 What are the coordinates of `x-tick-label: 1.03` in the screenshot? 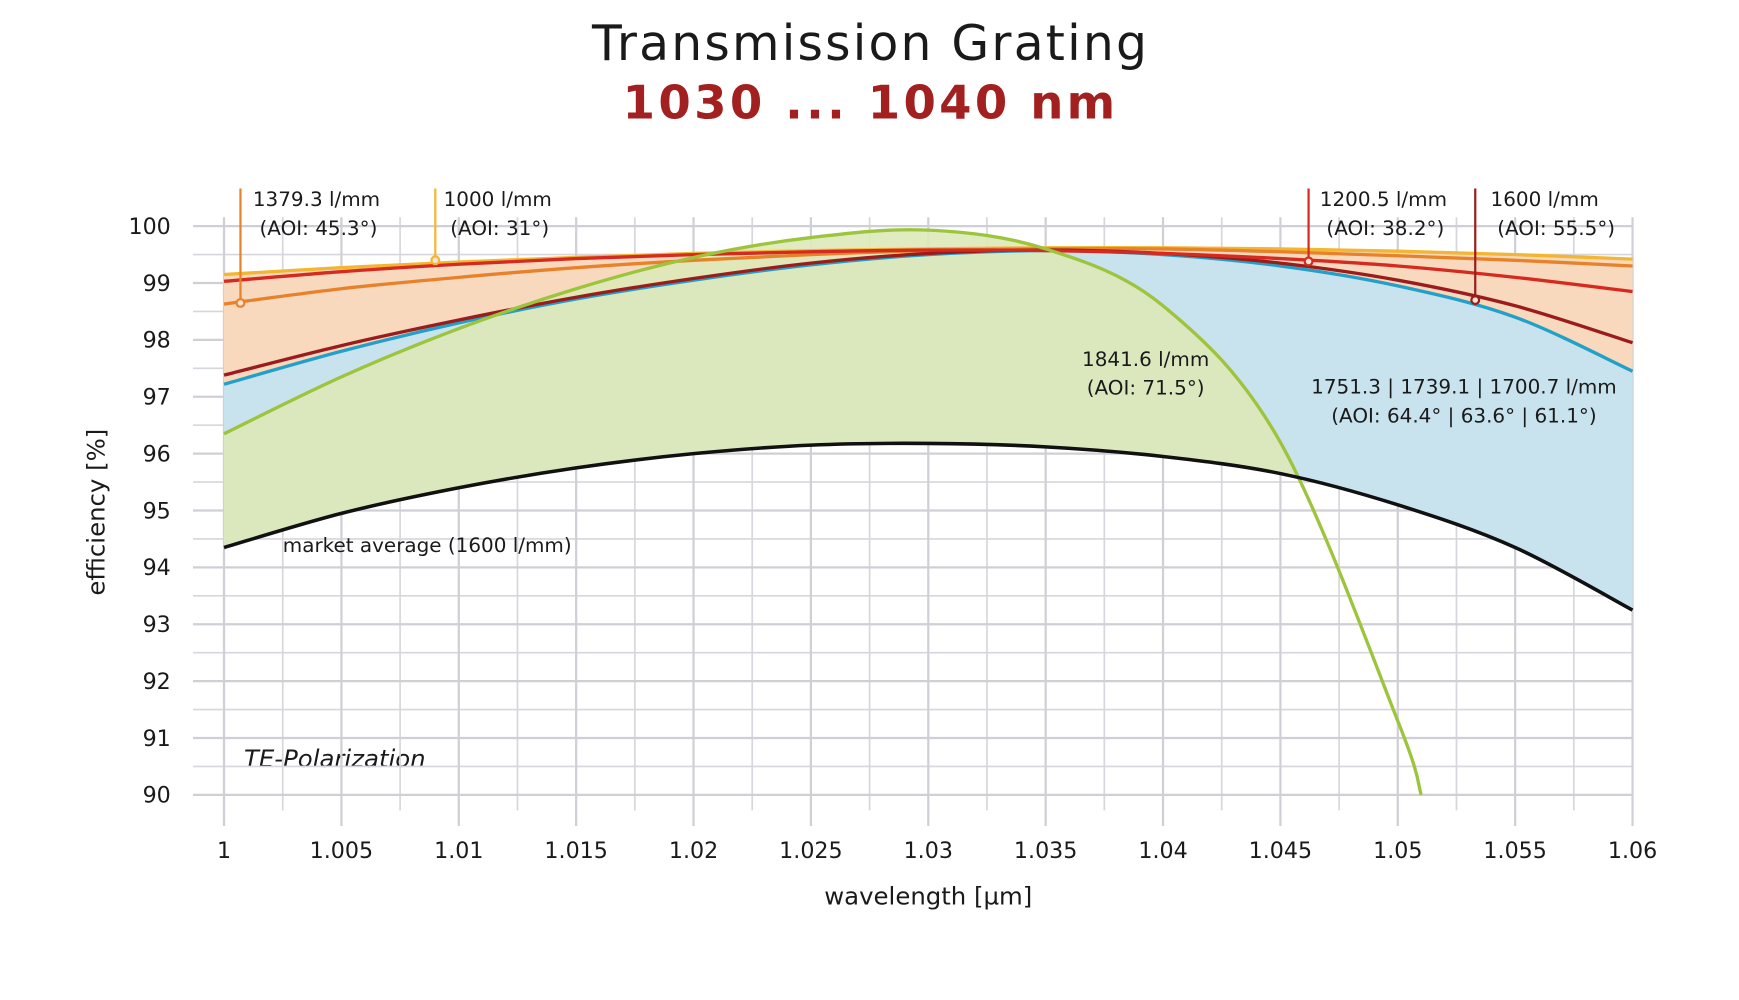 It's located at (928, 851).